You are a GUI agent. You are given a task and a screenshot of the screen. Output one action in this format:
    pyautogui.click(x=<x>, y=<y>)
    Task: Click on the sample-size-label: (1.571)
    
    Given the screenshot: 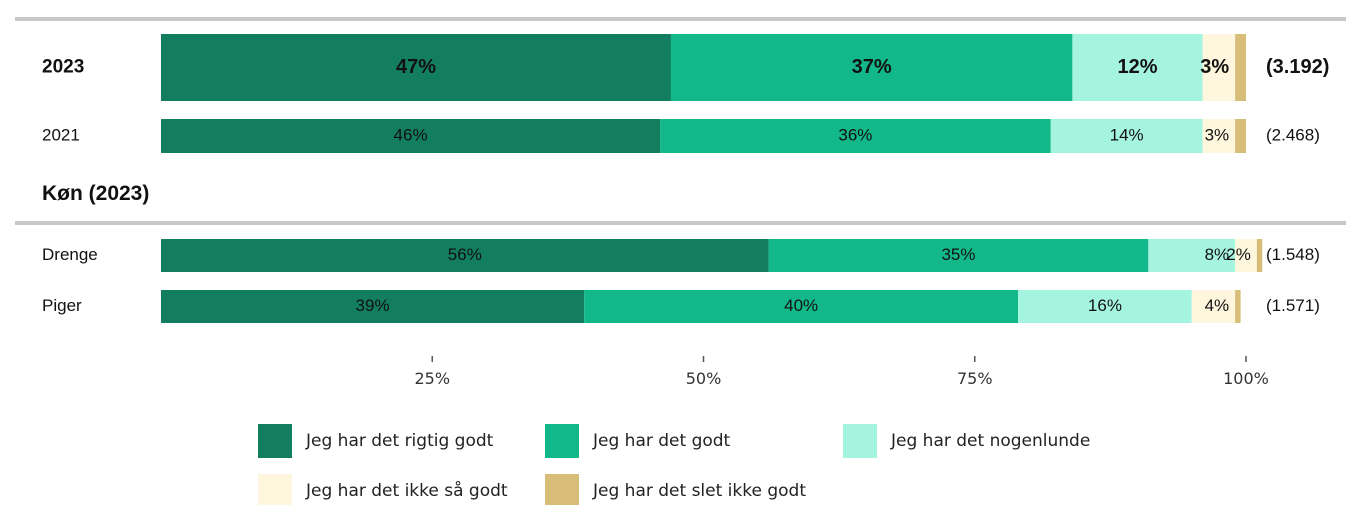 What is the action you would take?
    pyautogui.click(x=1293, y=305)
    